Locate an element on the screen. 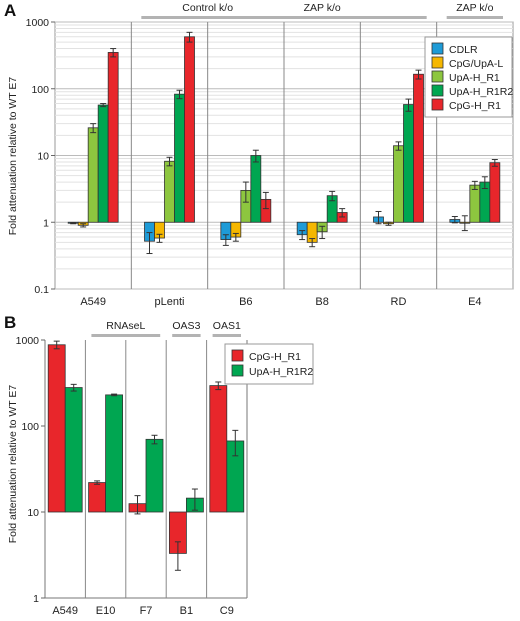 The width and height of the screenshot is (520, 621). bar-upa-h-r1-e4 is located at coordinates (475, 203).